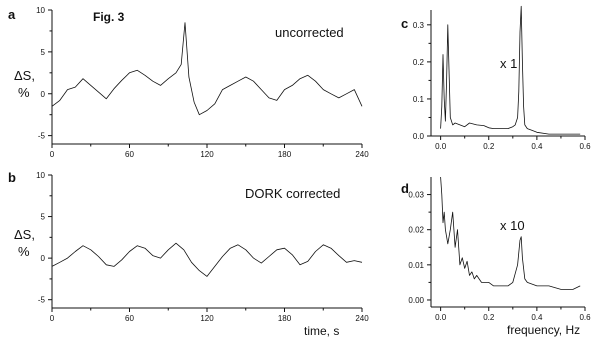 Image resolution: width=597 pixels, height=341 pixels. Describe the element at coordinates (489, 146) in the screenshot. I see `x-tick-label-c: 0.2` at that location.